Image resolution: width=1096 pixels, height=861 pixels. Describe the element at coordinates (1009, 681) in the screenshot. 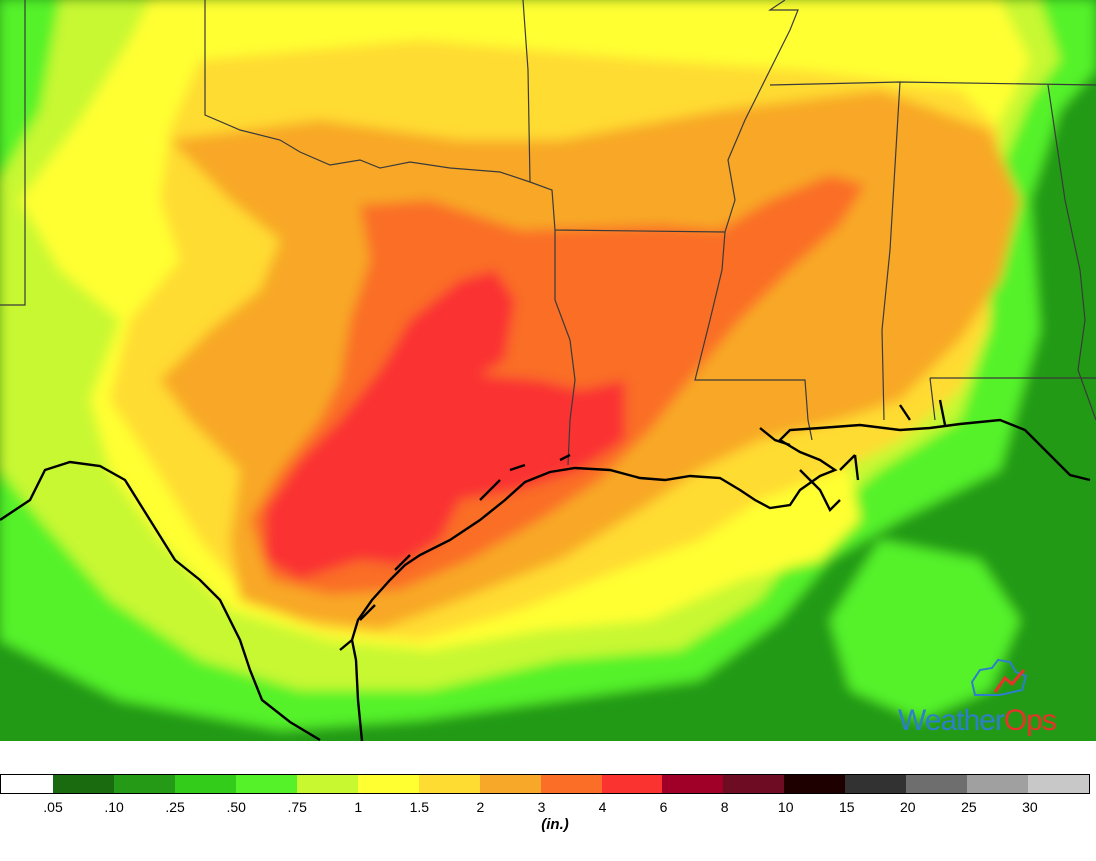

I see `chart-arrow-icon` at that location.